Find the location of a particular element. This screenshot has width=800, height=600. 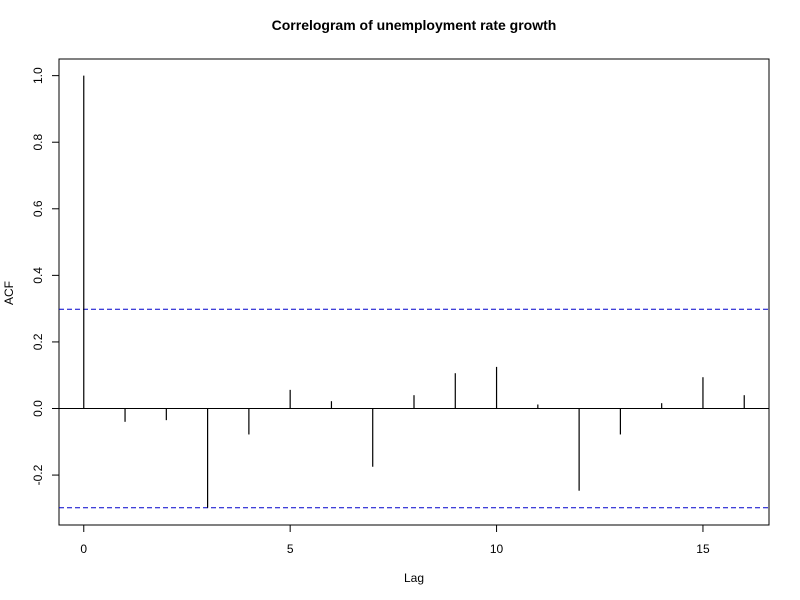

y-tick-label: 0.0 is located at coordinates (38, 408).